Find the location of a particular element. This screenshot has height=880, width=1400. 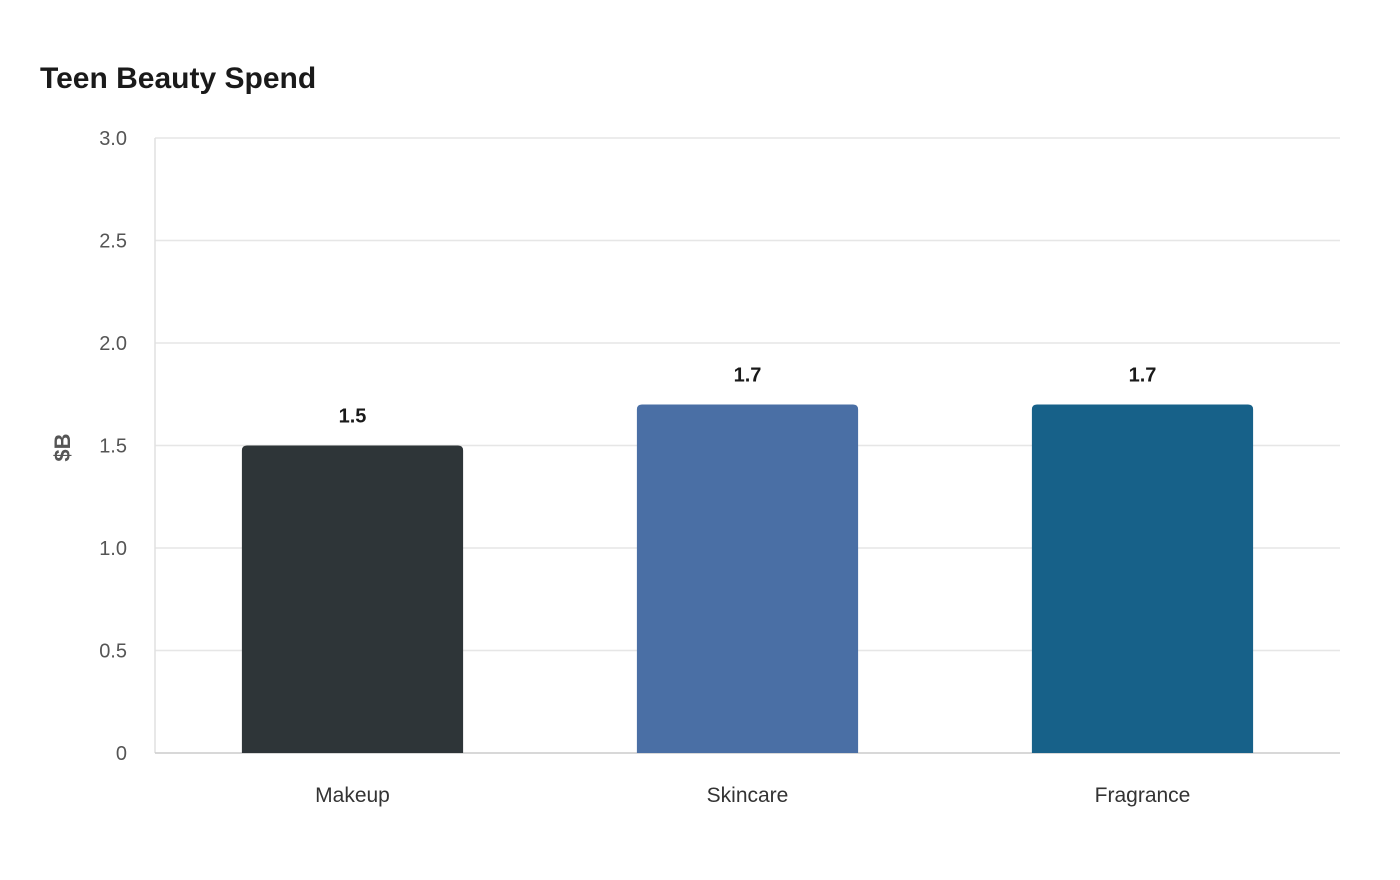

y-tick-labels: 0 0.5 1.0 1.5 2.0 2.5 3.0 is located at coordinates (113, 446).